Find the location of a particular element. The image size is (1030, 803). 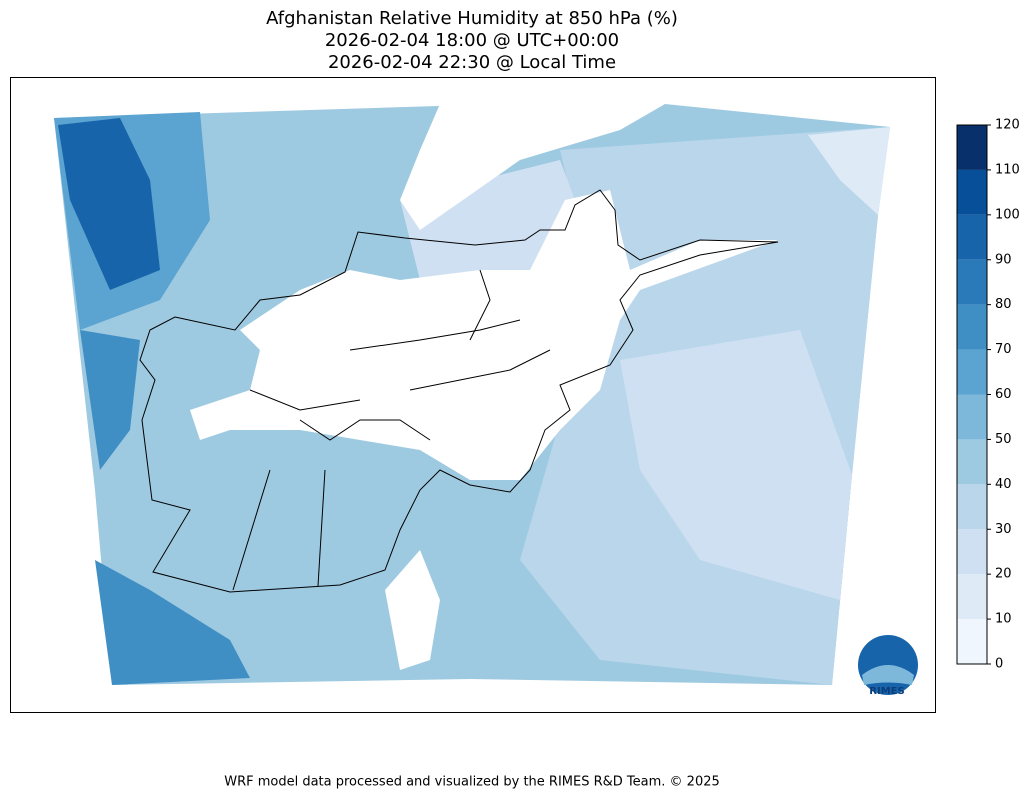

colorbar-tick-label: 90 is located at coordinates (1003, 259).